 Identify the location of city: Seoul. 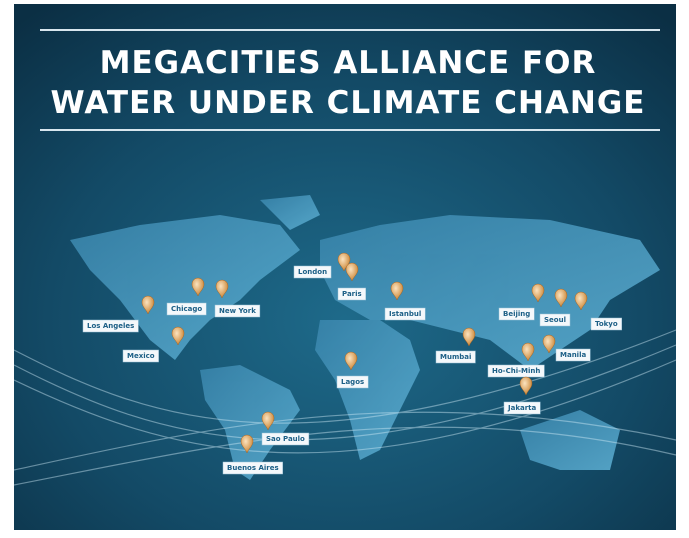
(555, 307).